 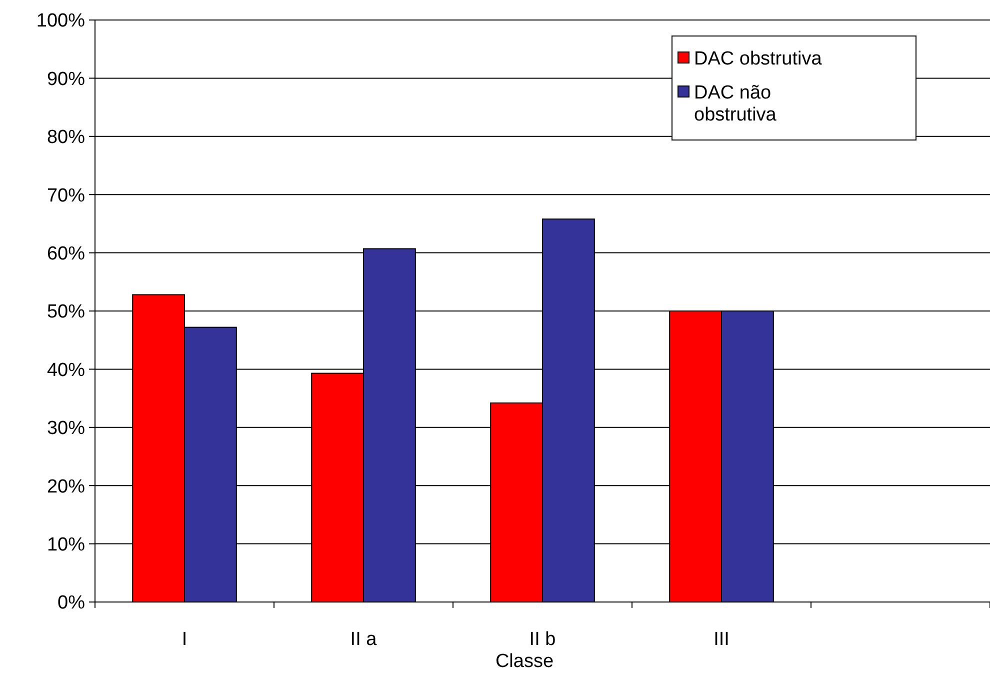 I want to click on y-tick-label: 10%, so click(x=66, y=545).